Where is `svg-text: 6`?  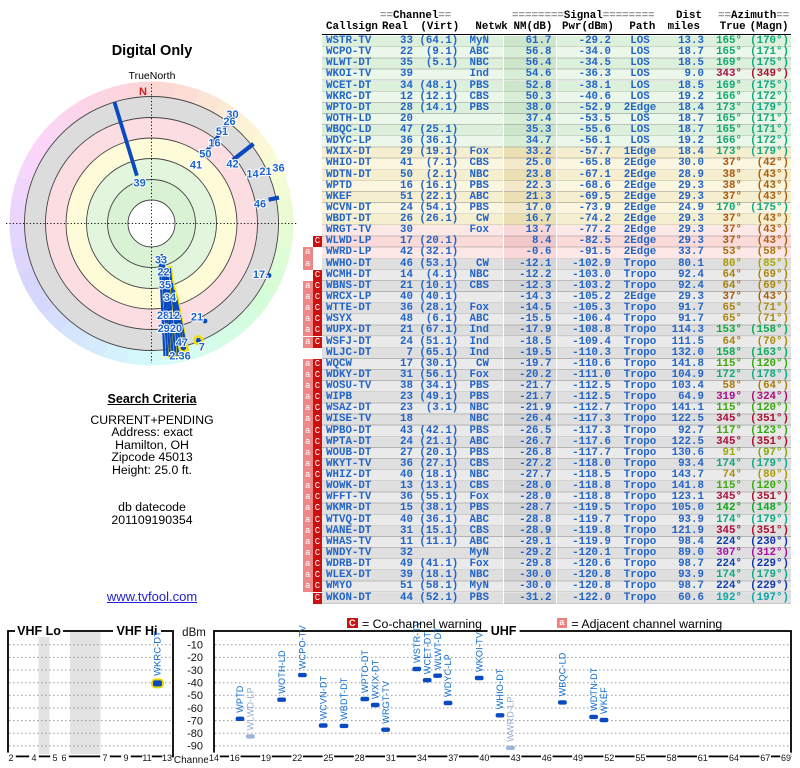 svg-text: 6 is located at coordinates (63, 758).